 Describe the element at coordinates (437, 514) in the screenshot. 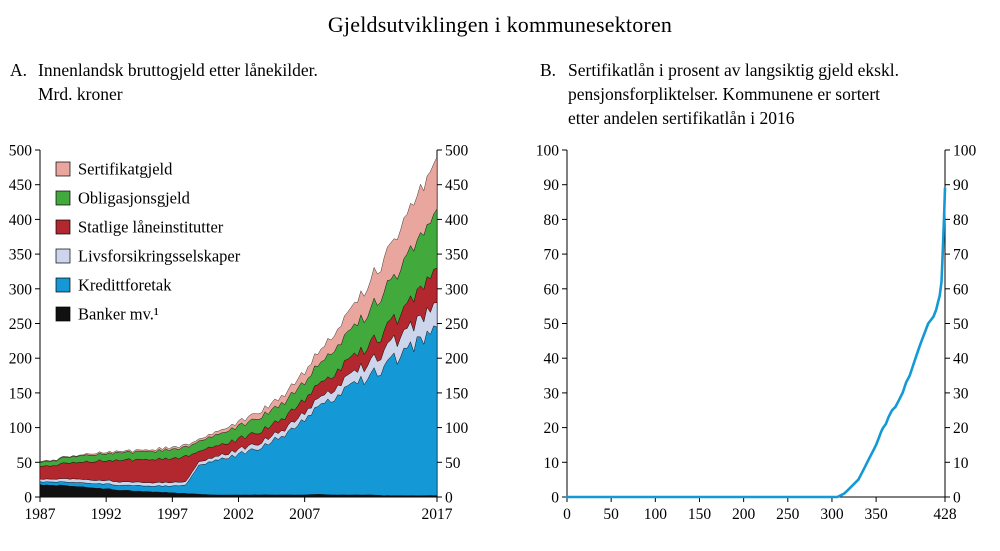

I see `svg-text: 2017` at that location.